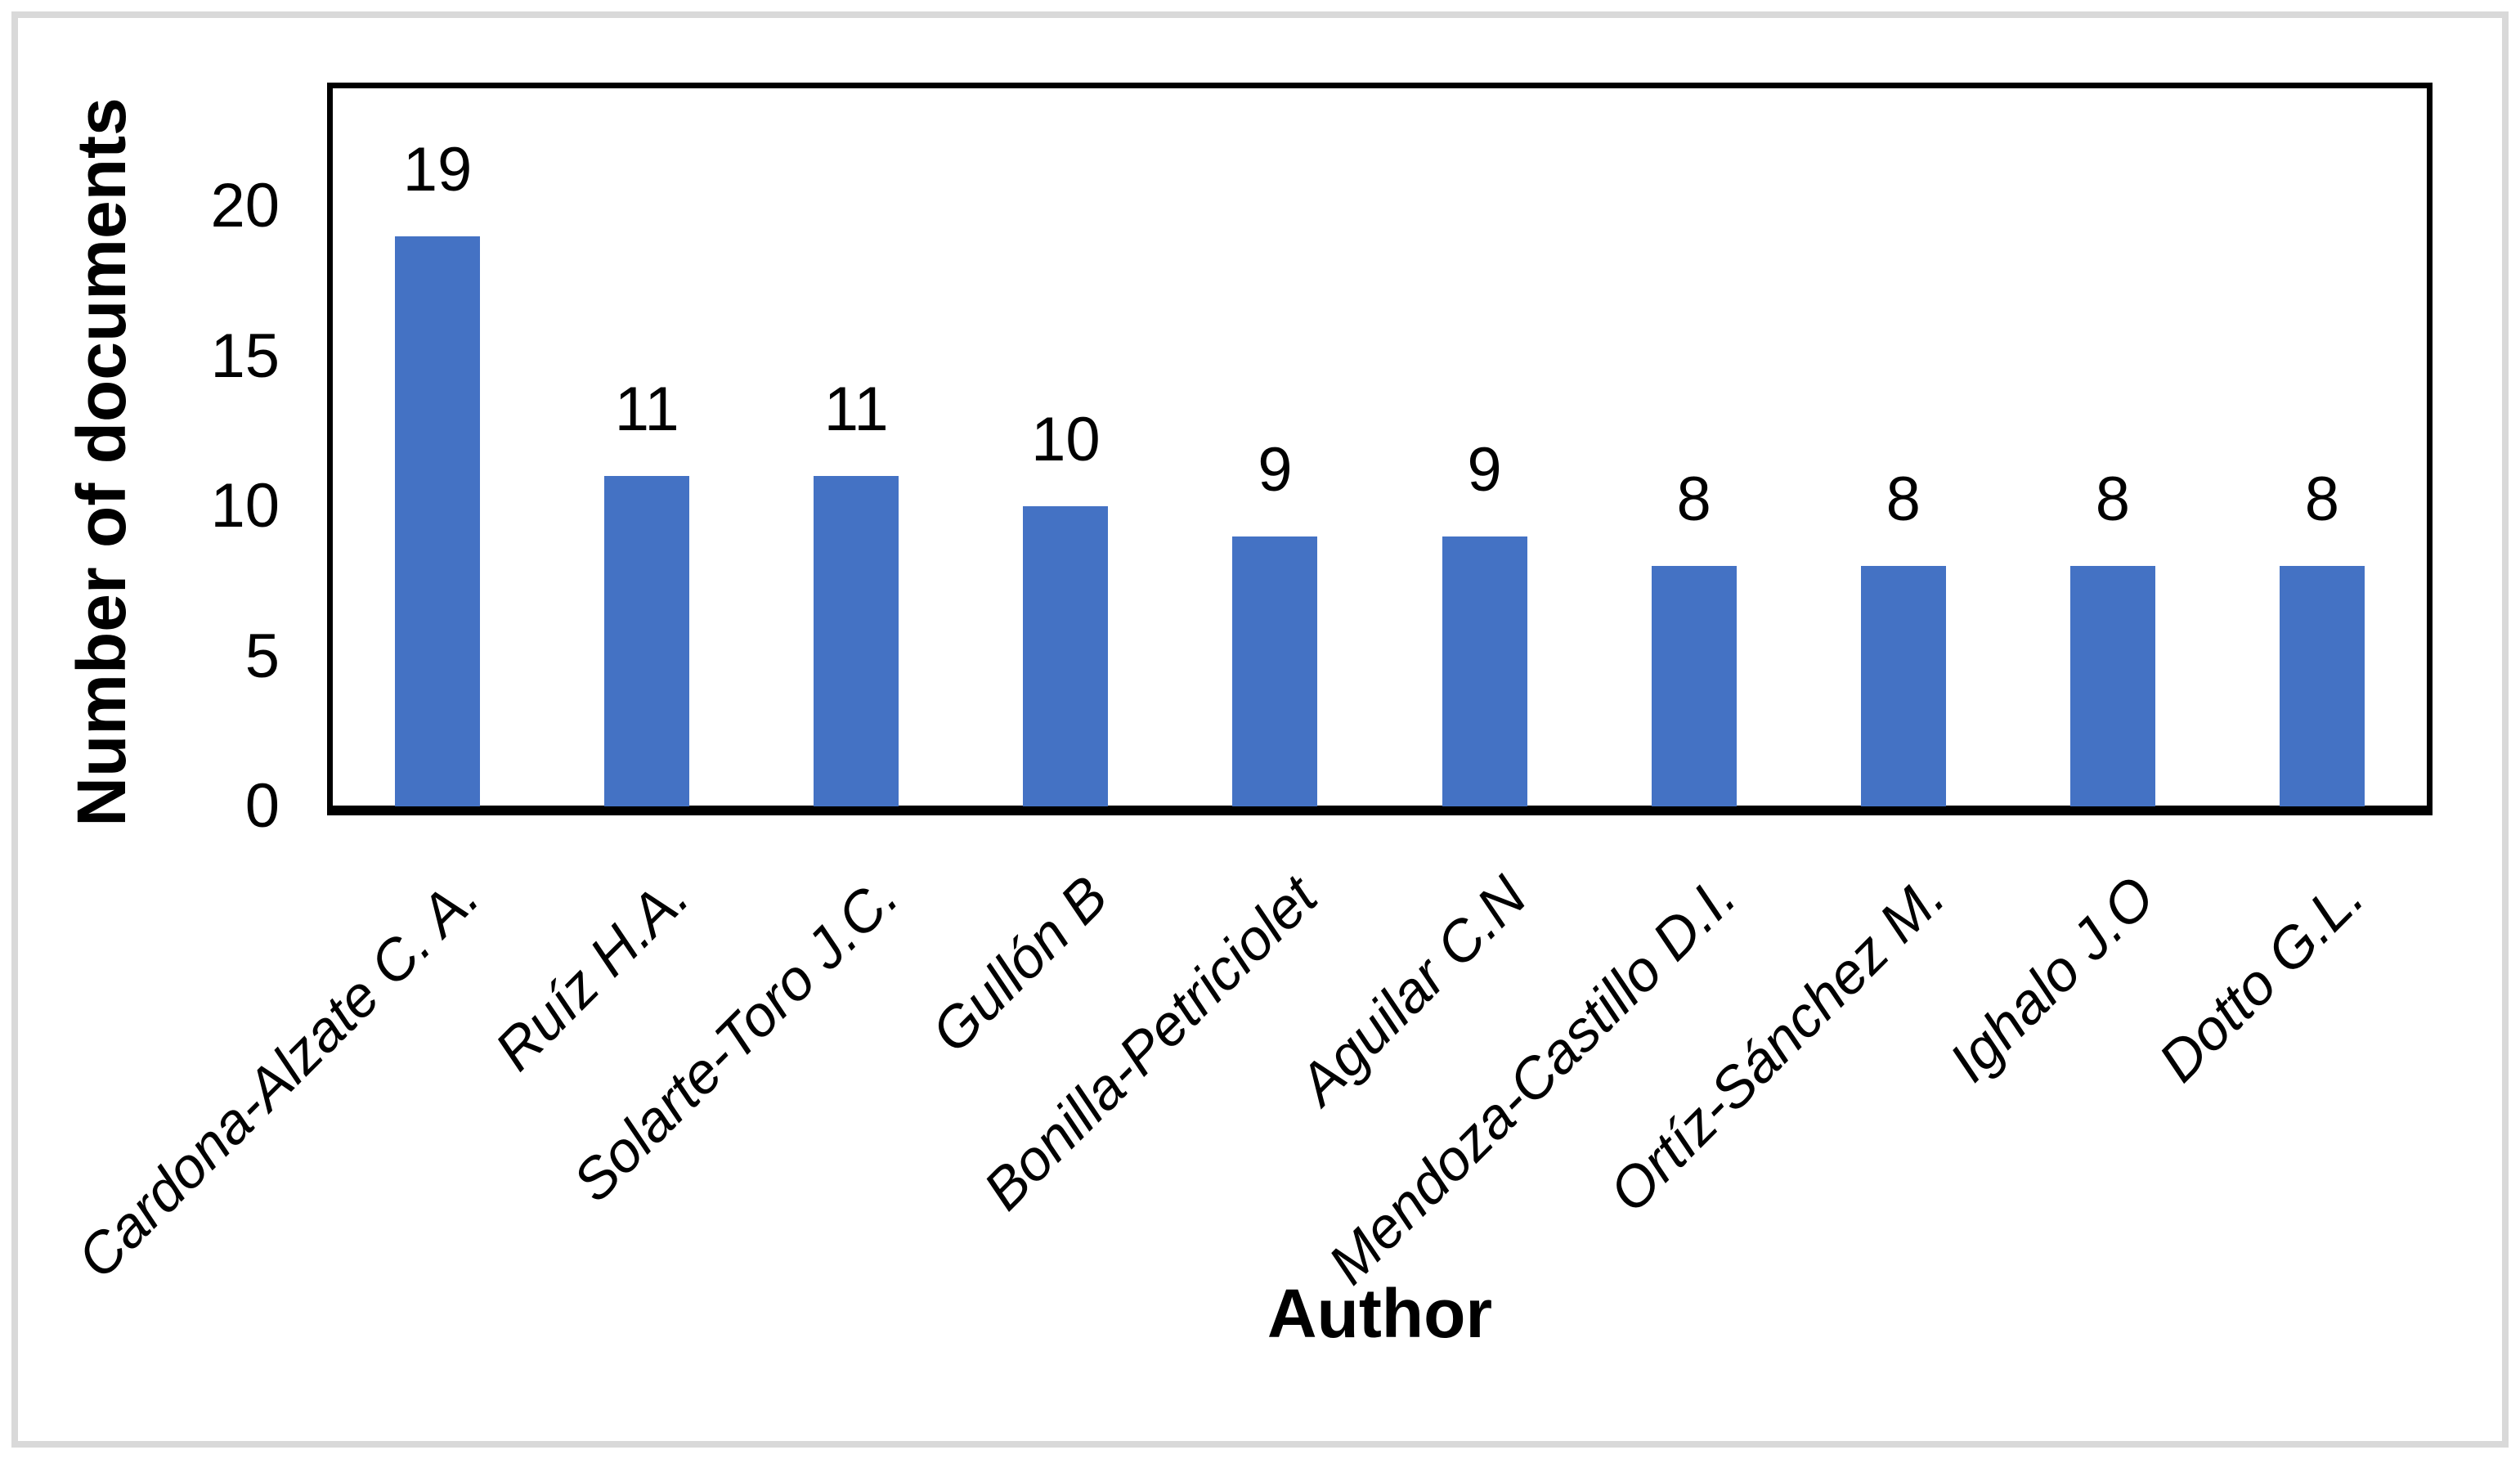 This screenshot has height=1459, width=2520. What do you see at coordinates (245, 205) in the screenshot?
I see `y-tick-label: 20` at bounding box center [245, 205].